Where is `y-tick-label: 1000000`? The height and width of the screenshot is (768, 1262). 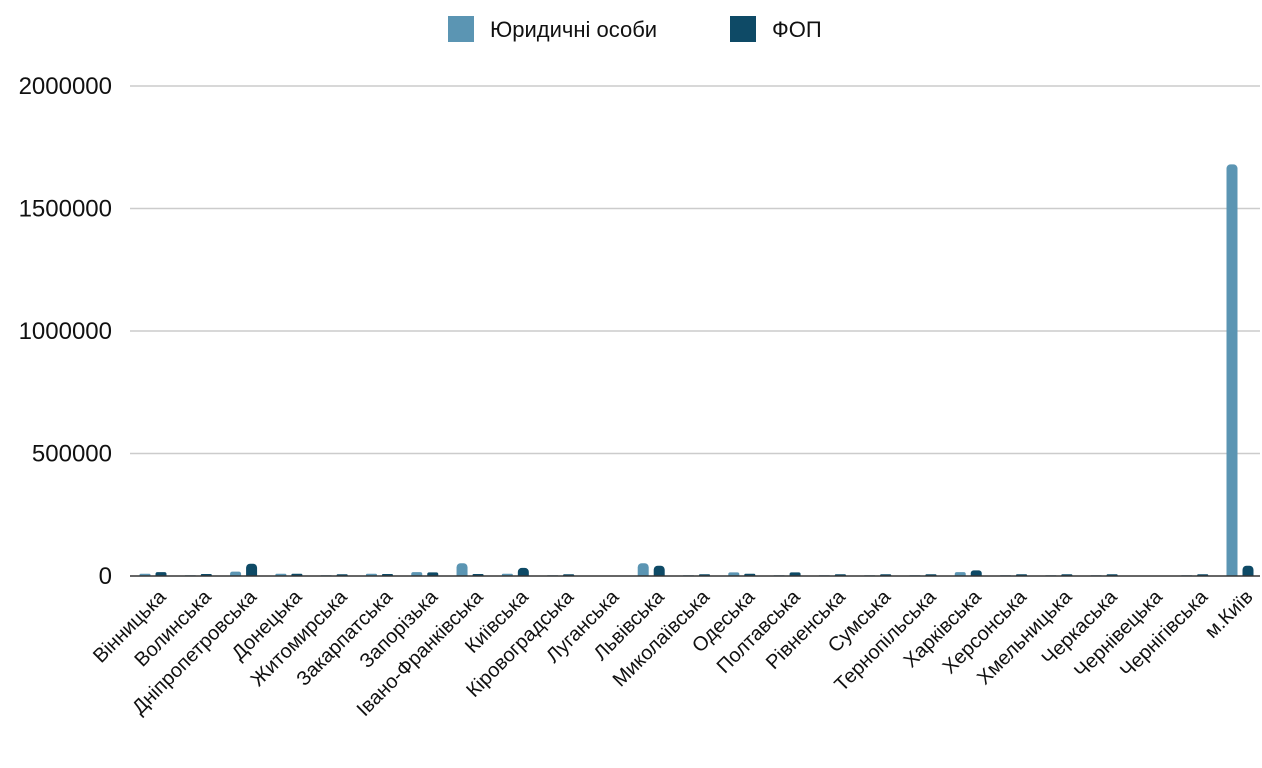 y-tick-label: 1000000 is located at coordinates (65, 331).